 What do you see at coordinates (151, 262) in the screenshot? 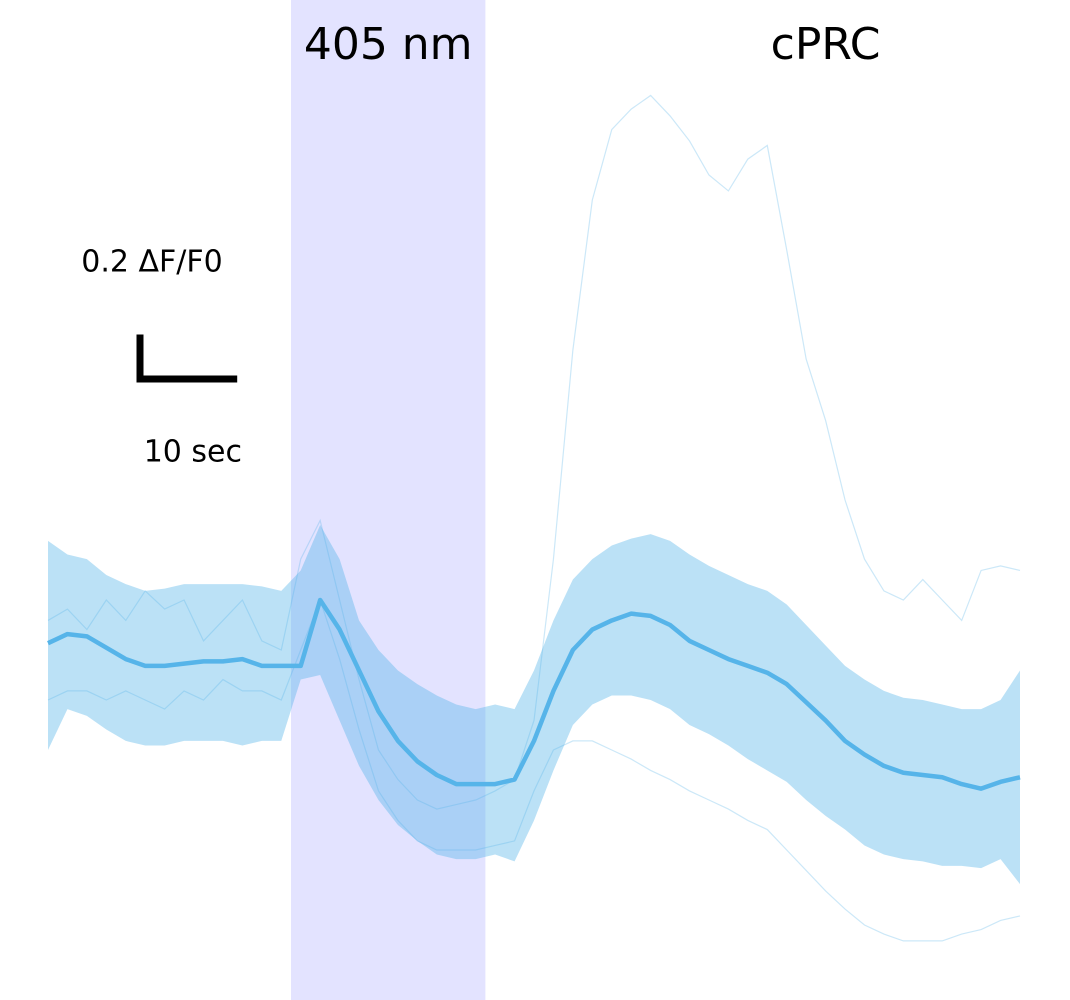
I see `scale-y-label: 0.2 ΔF/F0` at bounding box center [151, 262].